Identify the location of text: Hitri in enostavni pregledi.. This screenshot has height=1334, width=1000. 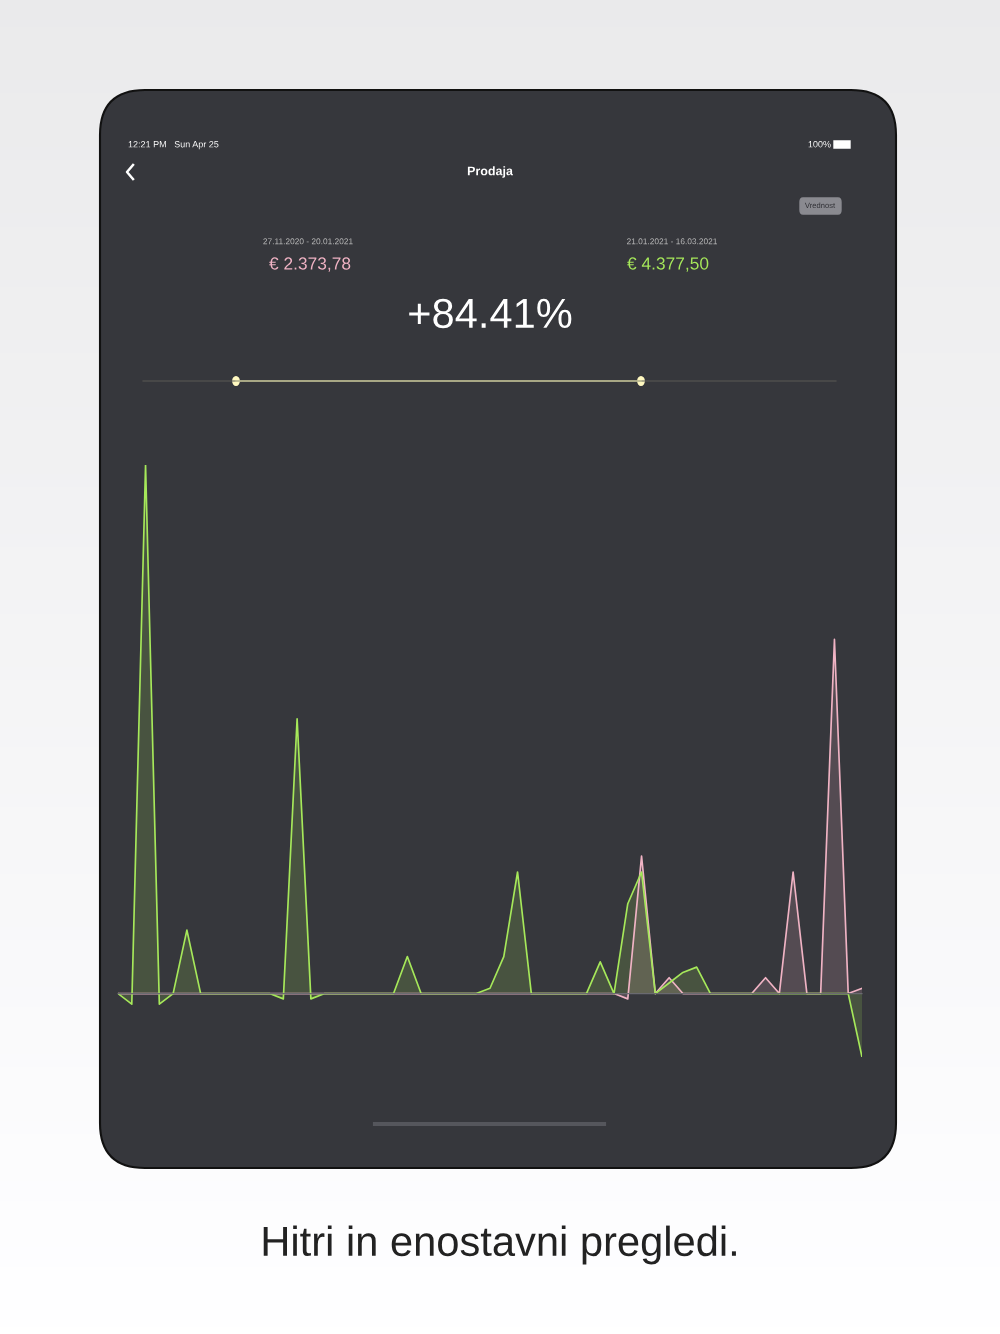
(499, 1245).